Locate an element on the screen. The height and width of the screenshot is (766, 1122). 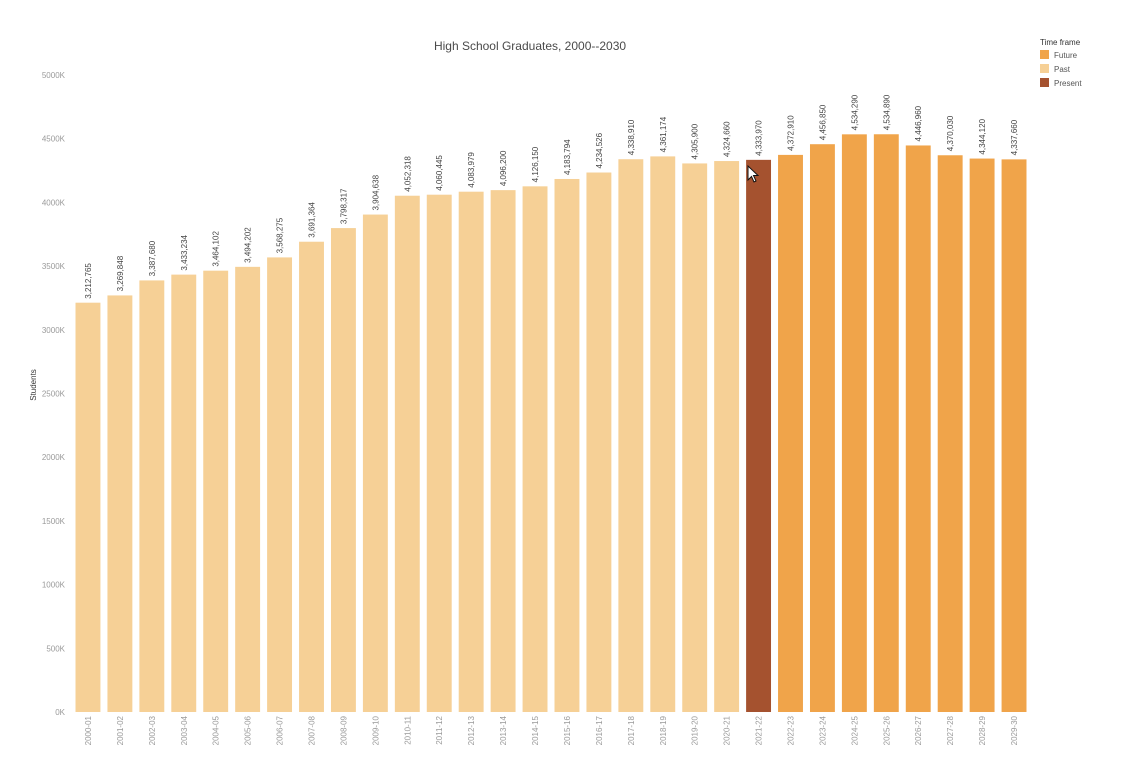
data-label: 3,691,364 is located at coordinates (312, 220).